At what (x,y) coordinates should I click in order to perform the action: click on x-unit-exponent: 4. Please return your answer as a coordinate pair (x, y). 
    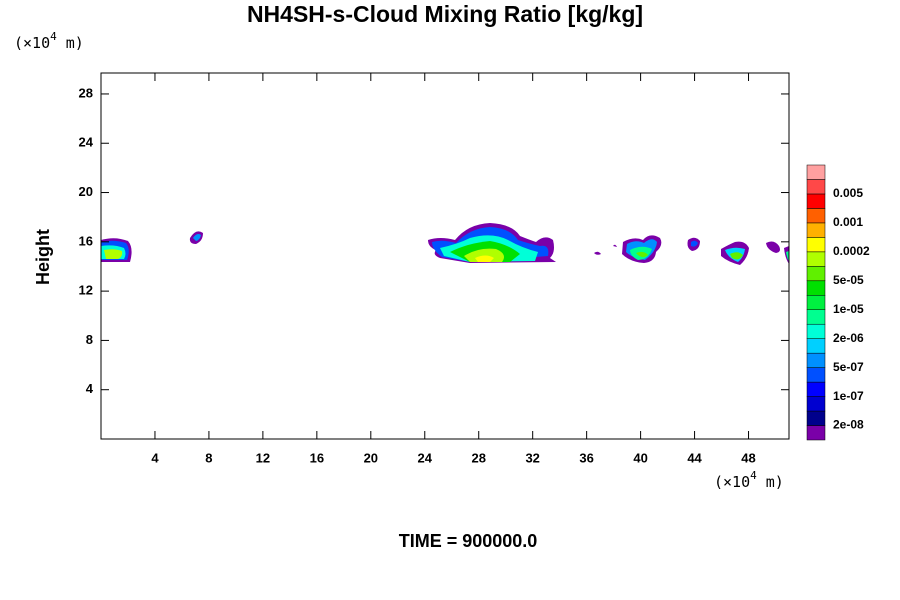
    Looking at the image, I should click on (753, 475).